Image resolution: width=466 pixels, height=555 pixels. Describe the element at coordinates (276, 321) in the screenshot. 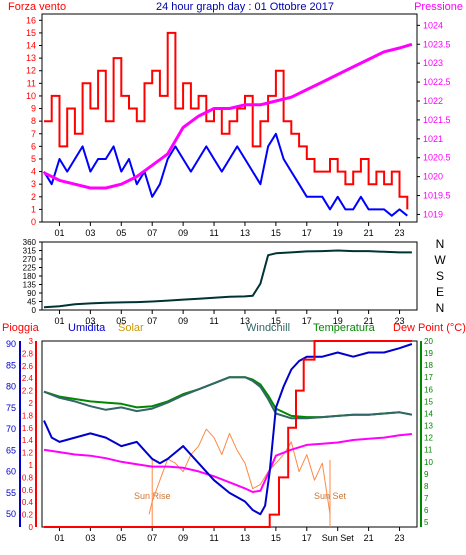

I see `direction-x-tick-label-7: 15` at that location.